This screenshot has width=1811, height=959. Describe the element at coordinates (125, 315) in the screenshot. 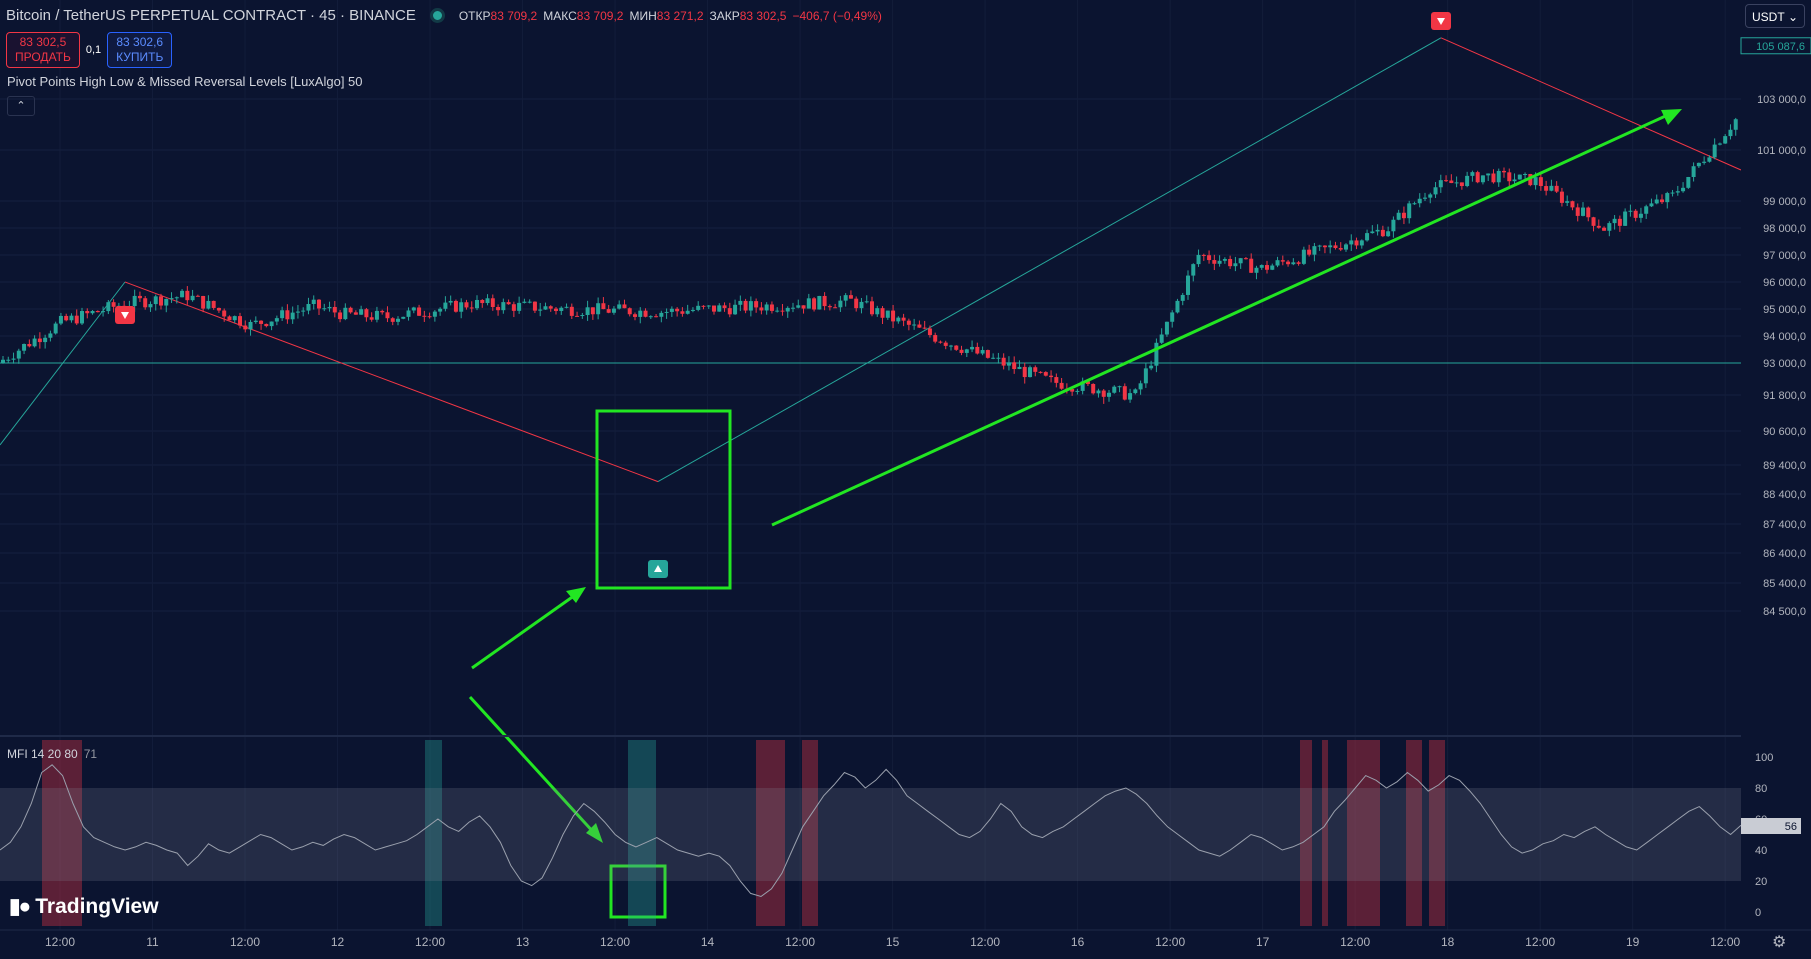

I see `pivot-high-marker-icon` at that location.